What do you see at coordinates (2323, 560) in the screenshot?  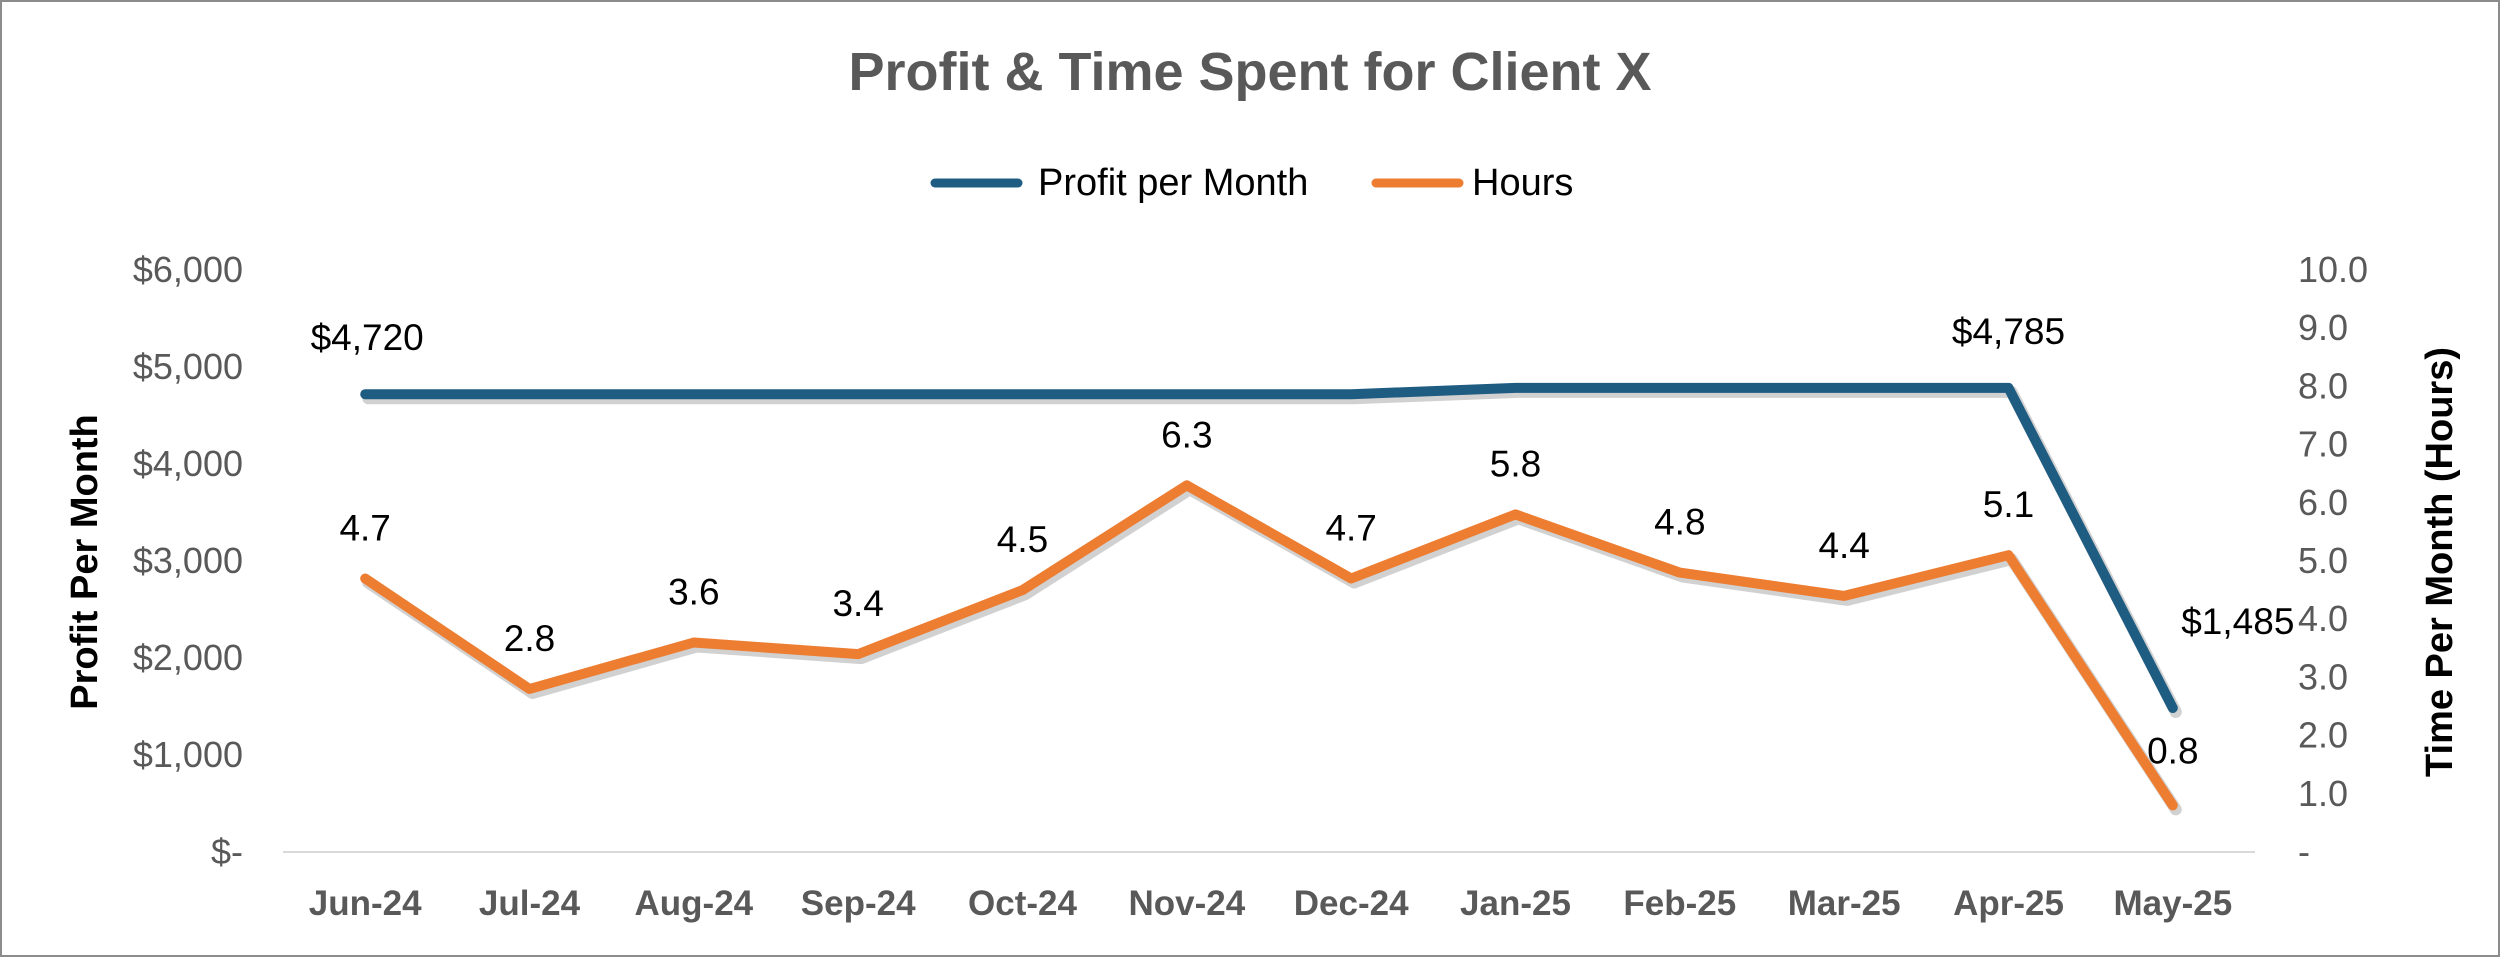 I see `y-right-tick-label: 5.0` at bounding box center [2323, 560].